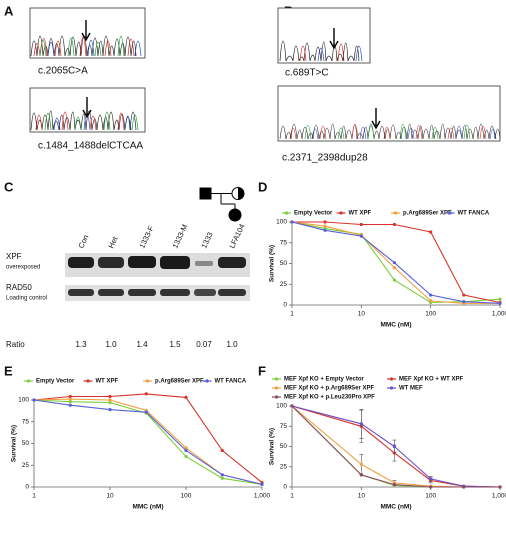  I want to click on lane-label: 1333-M, so click(179, 236).